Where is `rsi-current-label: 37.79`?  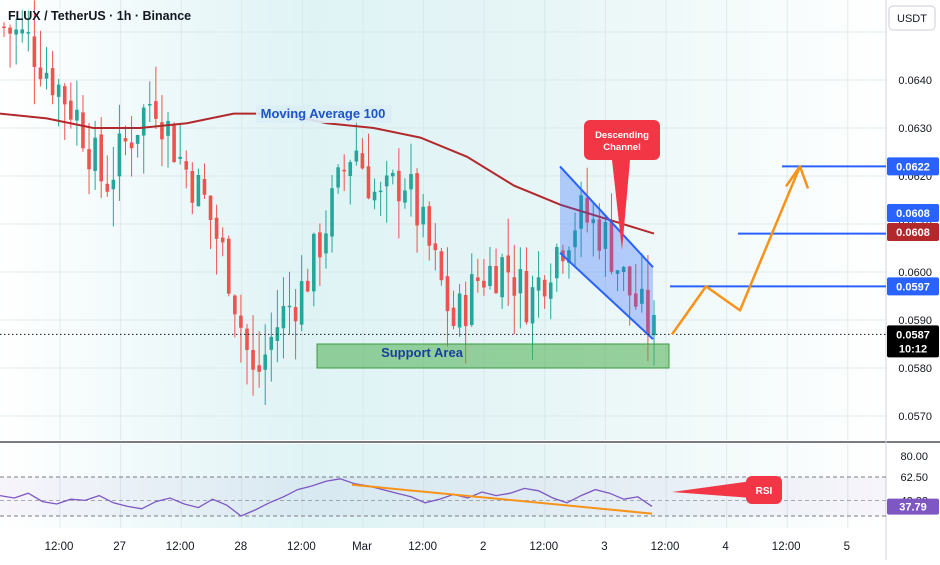
rsi-current-label: 37.79 is located at coordinates (913, 508).